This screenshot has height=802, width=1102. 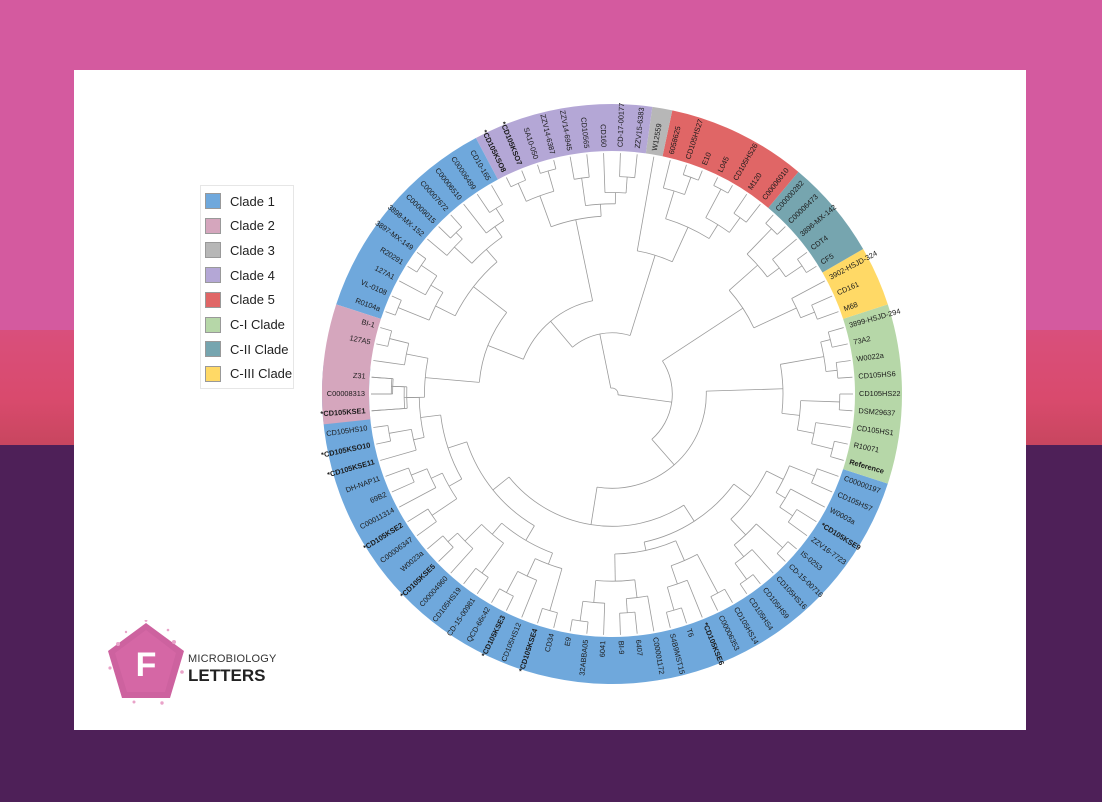 I want to click on logo-line1: MICROBIOLOGY, so click(x=232, y=659).